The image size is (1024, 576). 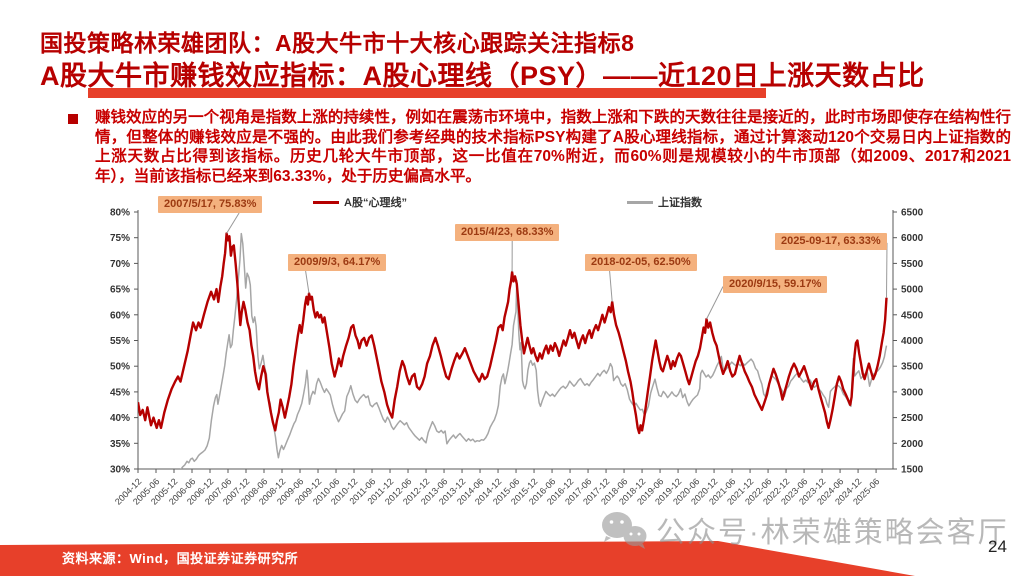 I want to click on legend-item-sse: 上证指数, so click(x=664, y=202).